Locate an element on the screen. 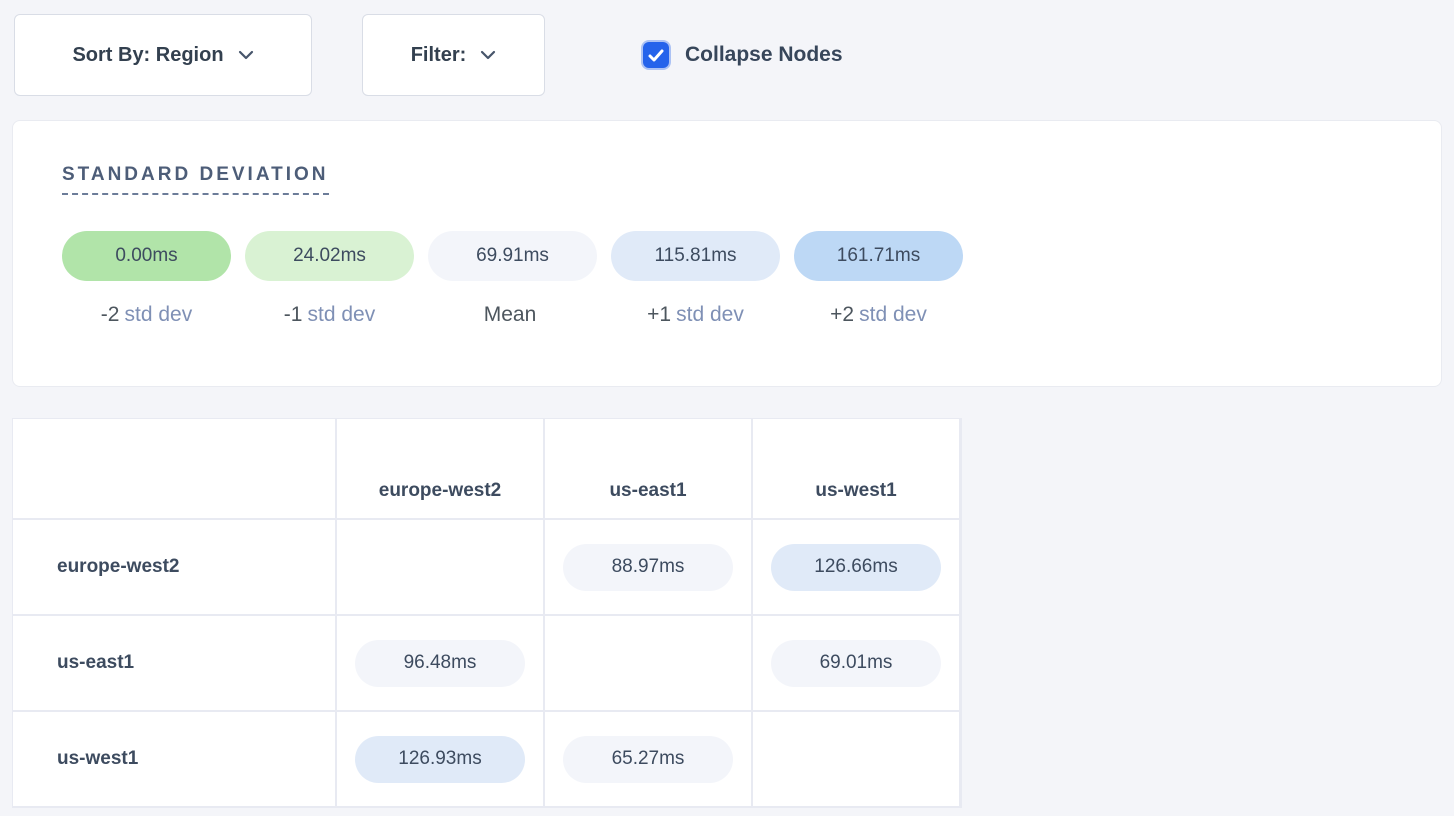  latency-pill: 126.66ms is located at coordinates (856, 567).